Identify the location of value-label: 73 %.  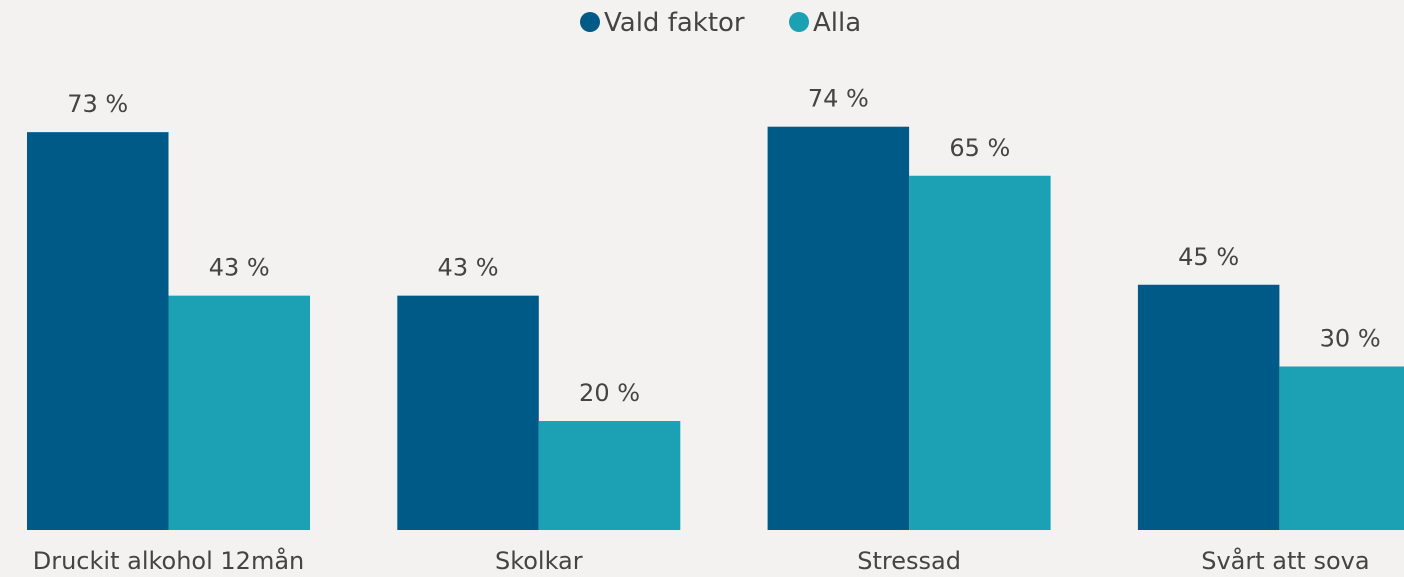
(97, 104).